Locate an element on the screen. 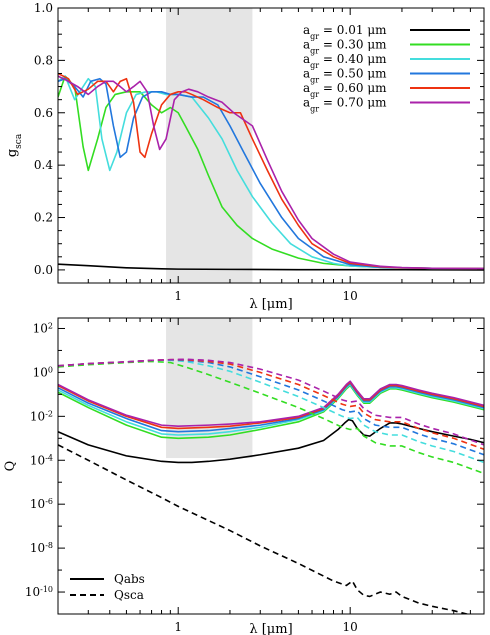 The height and width of the screenshot is (635, 490). y-tick-label: 0.8 is located at coordinates (43, 60).